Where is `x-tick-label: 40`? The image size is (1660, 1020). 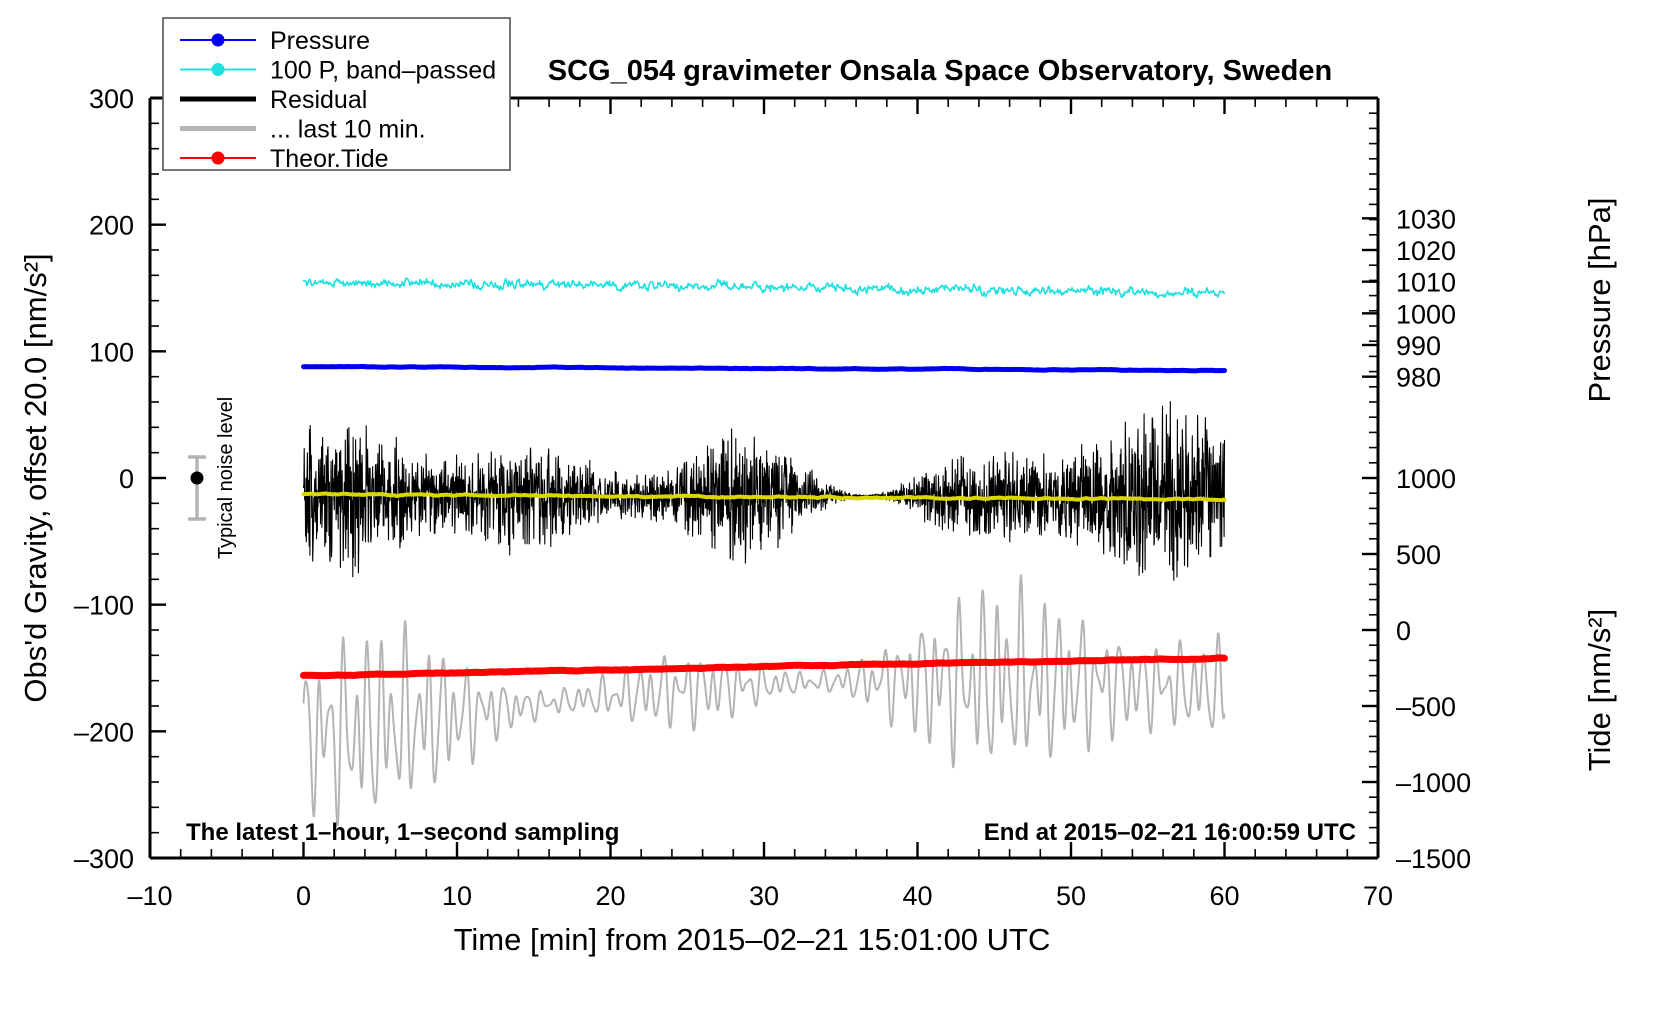
x-tick-label: 40 is located at coordinates (917, 896).